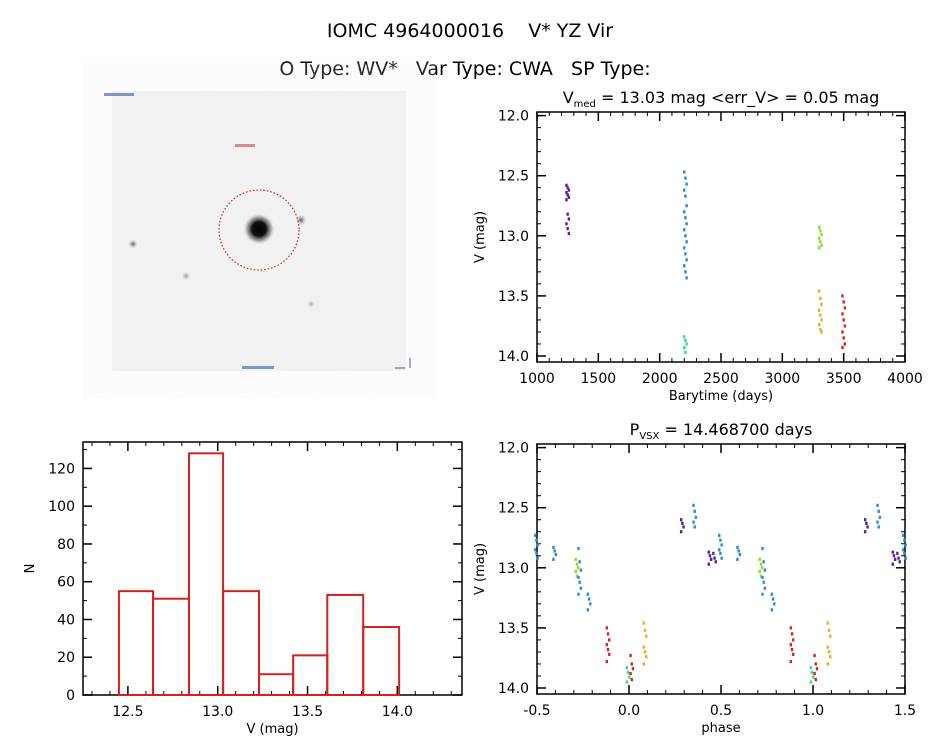 This screenshot has height=747, width=944. What do you see at coordinates (61, 469) in the screenshot?
I see `y-tick-label: 120` at bounding box center [61, 469].